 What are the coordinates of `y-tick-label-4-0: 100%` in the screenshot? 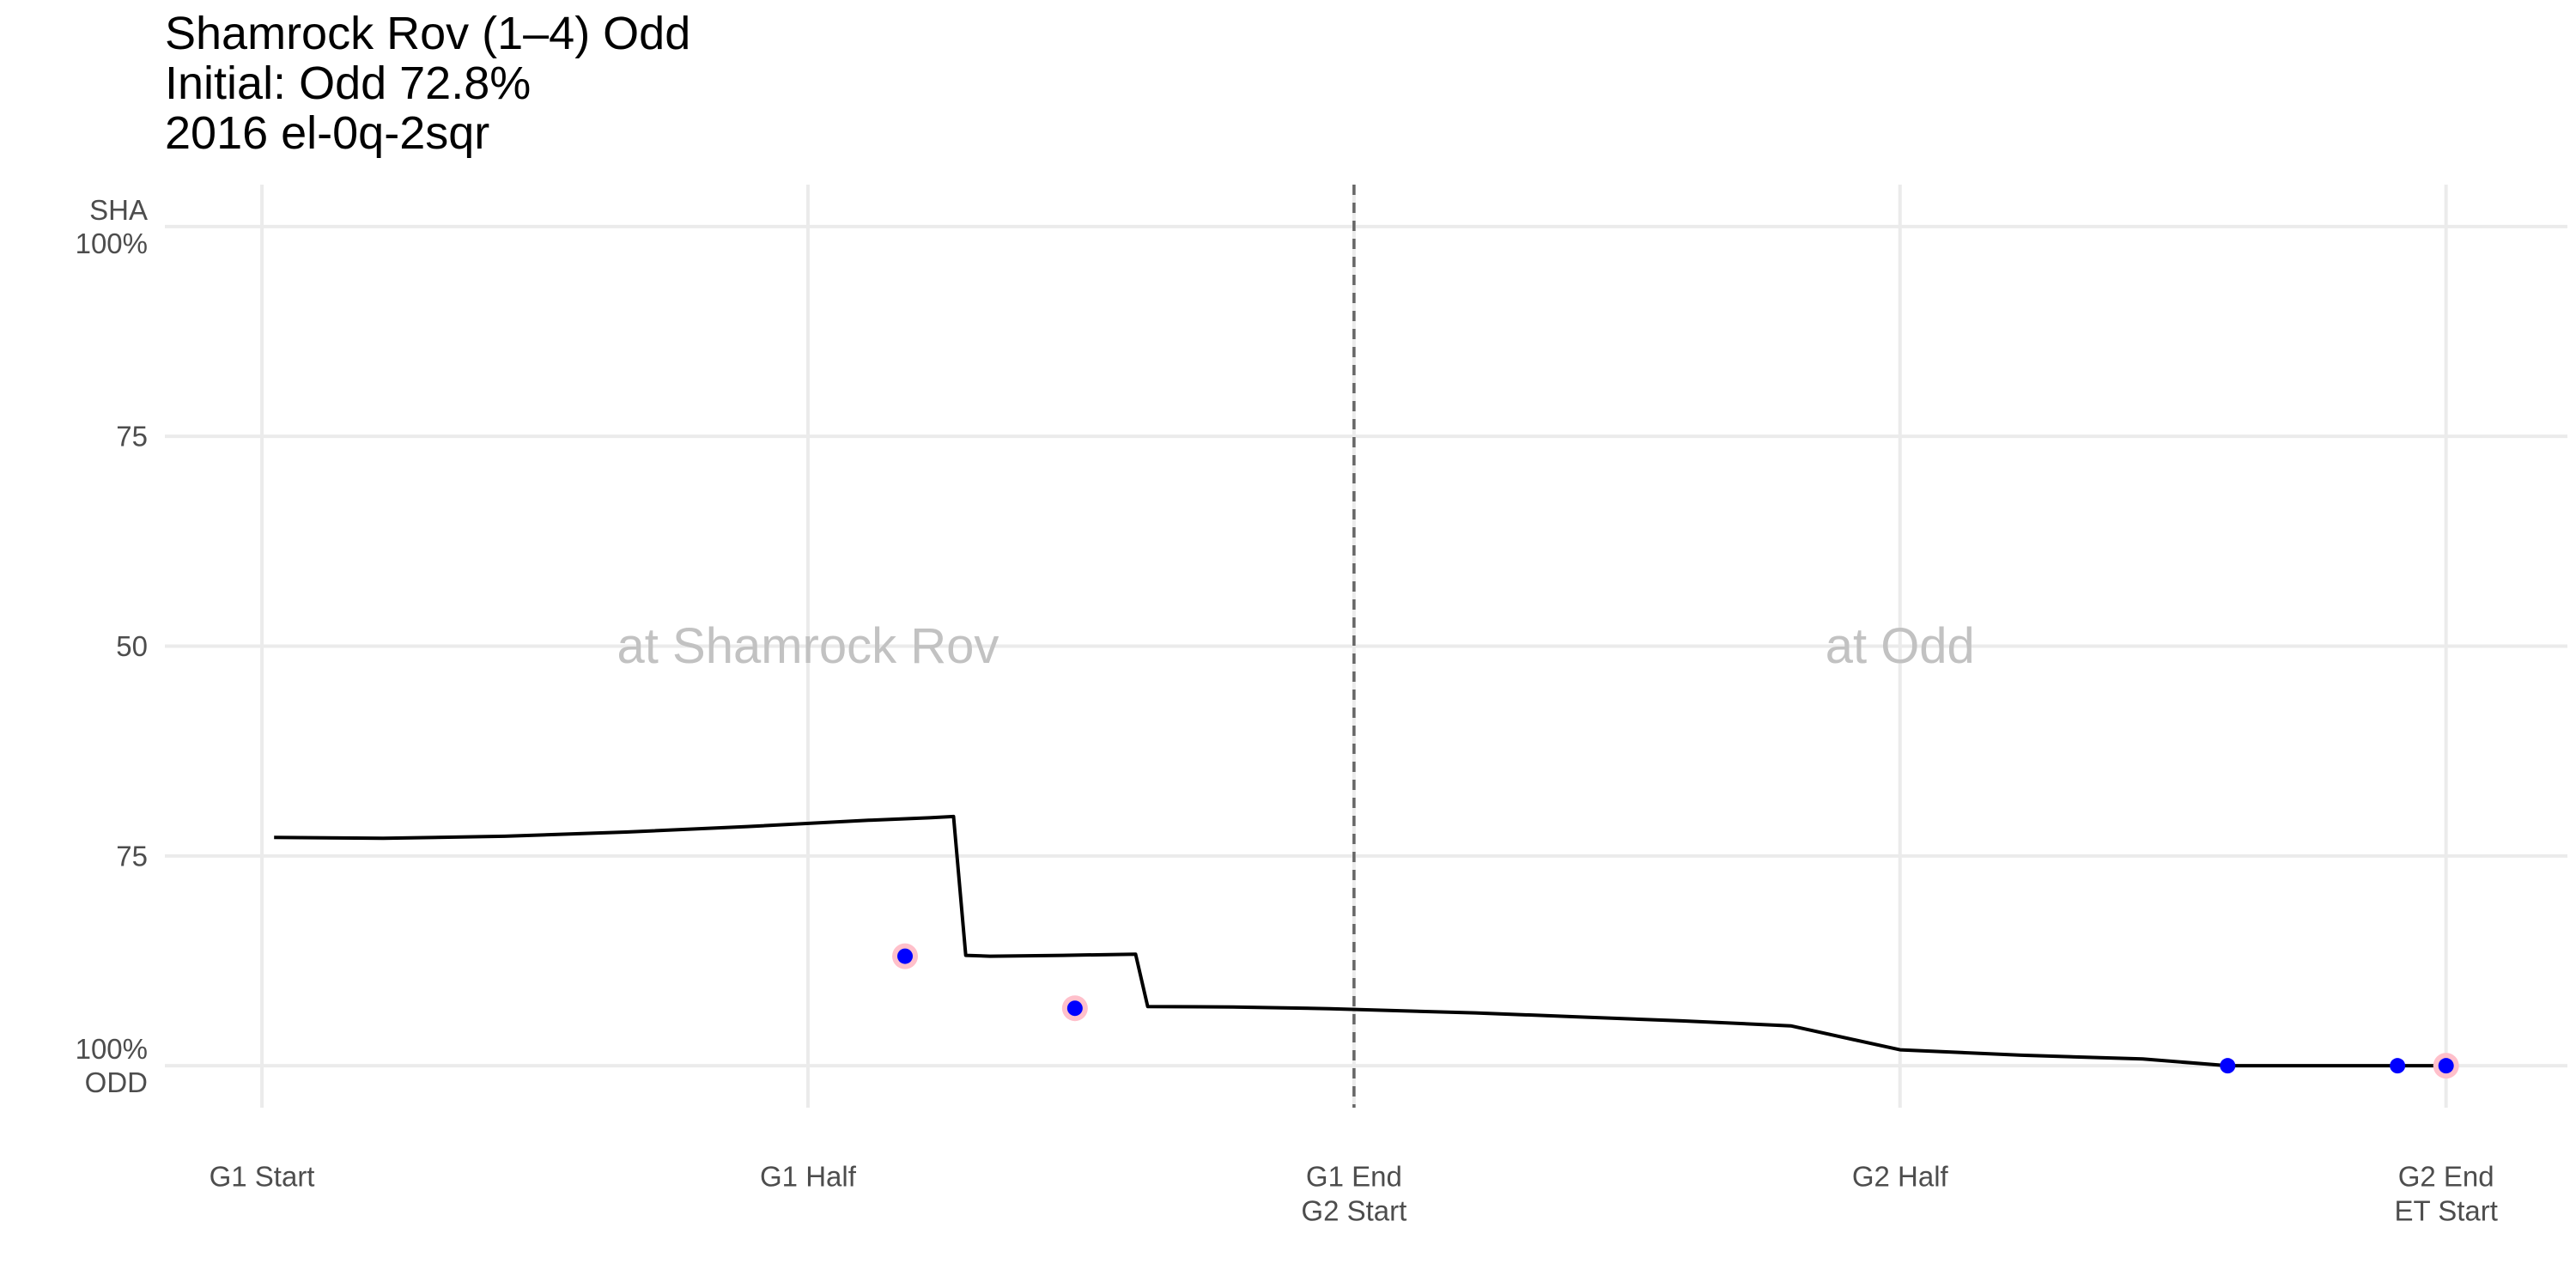 It's located at (112, 1049).